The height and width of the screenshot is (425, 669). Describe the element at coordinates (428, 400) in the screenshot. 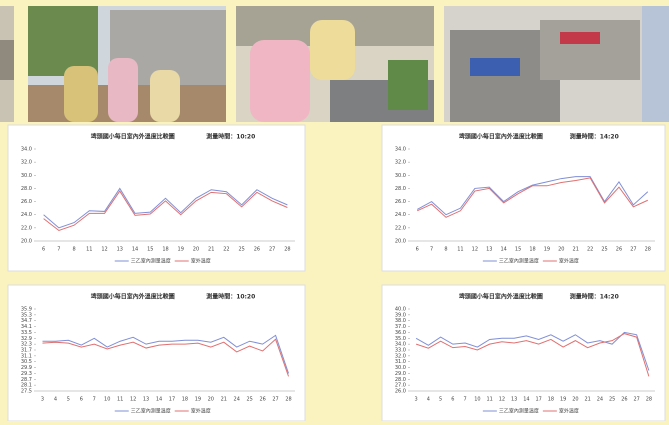

I see `x-tick-label: 4` at that location.